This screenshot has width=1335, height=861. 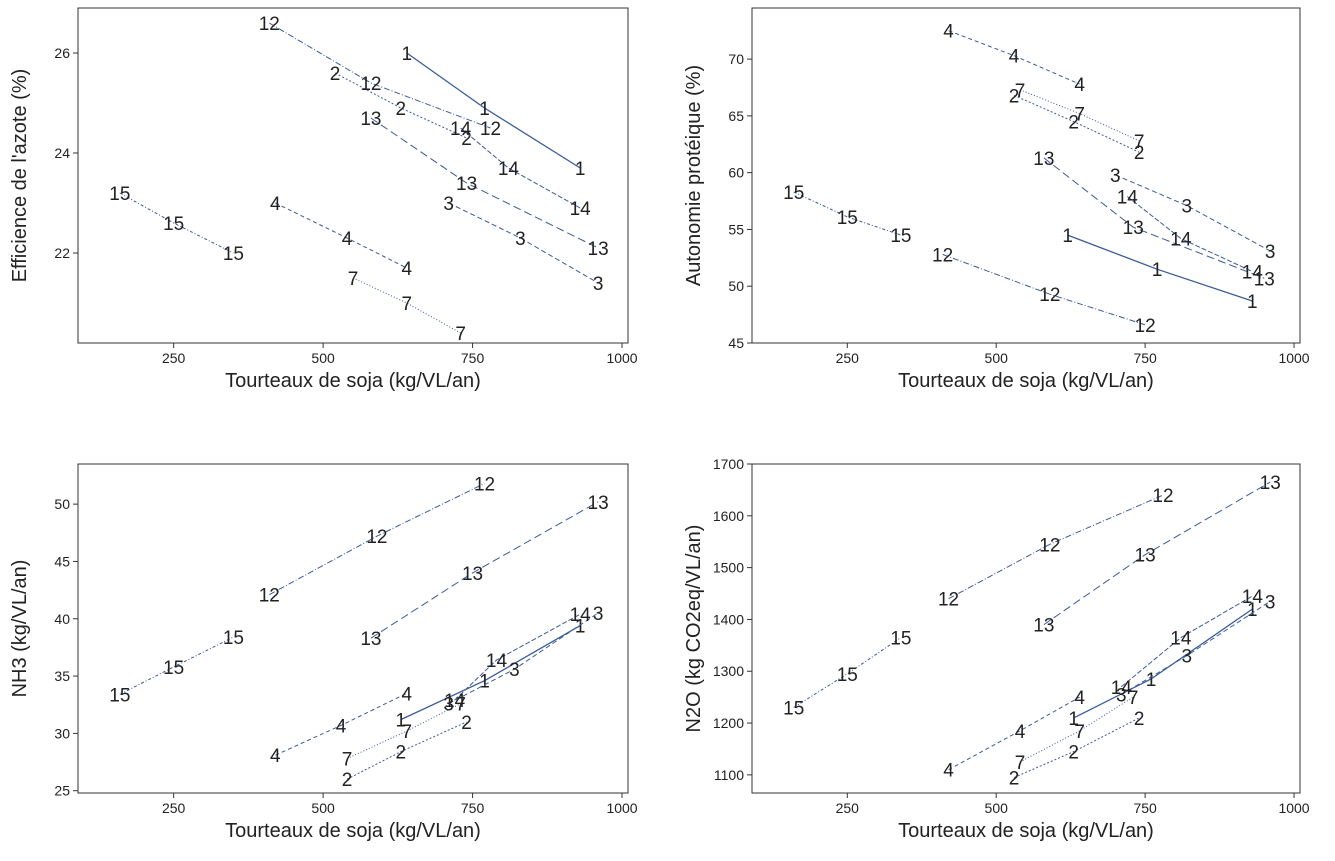 I want to click on x-tick-label: 500, so click(x=997, y=808).